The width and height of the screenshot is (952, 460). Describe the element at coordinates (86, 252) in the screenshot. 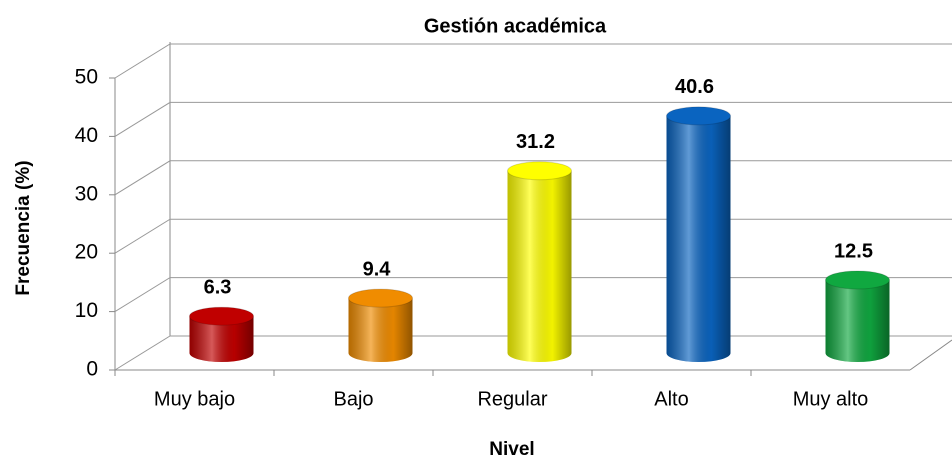

I see `y-tick-label: 20` at that location.